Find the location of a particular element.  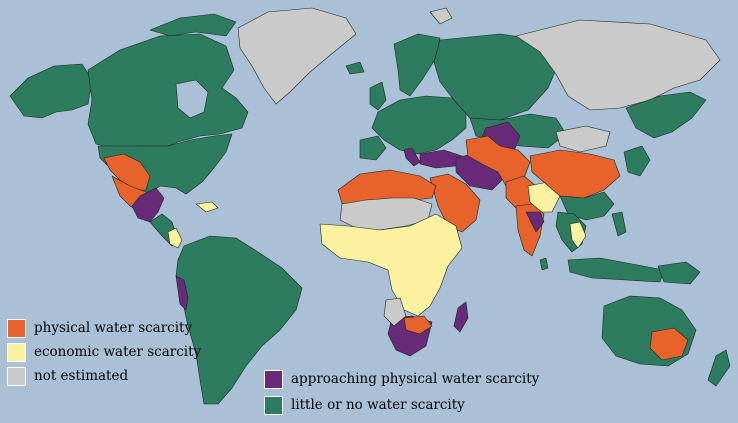

legend-swatch-approaching is located at coordinates (273, 379).